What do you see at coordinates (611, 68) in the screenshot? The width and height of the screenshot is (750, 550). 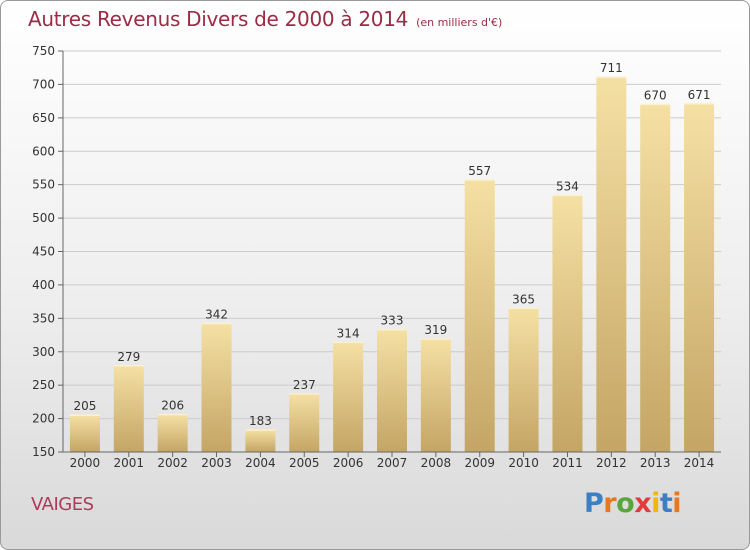 I see `data-label: 711` at bounding box center [611, 68].